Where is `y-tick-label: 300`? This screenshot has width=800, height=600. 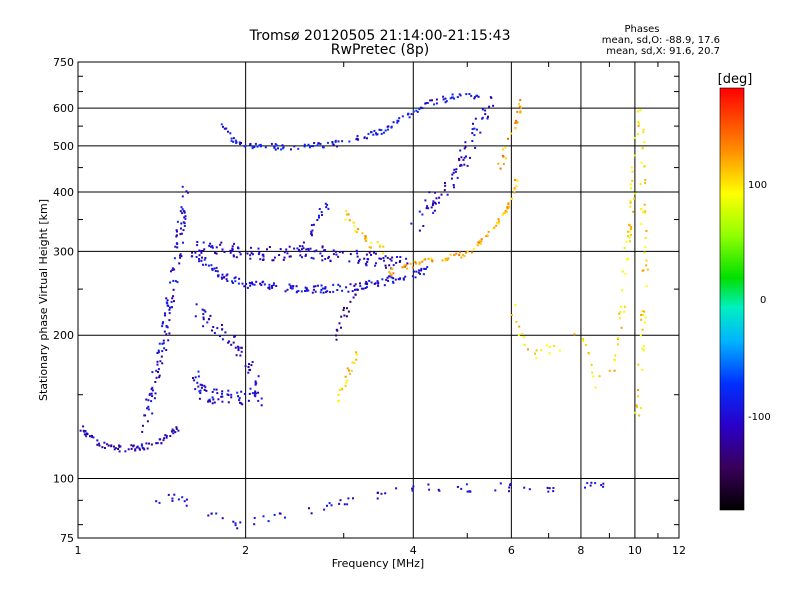
y-tick-label: 300 is located at coordinates (63, 251).